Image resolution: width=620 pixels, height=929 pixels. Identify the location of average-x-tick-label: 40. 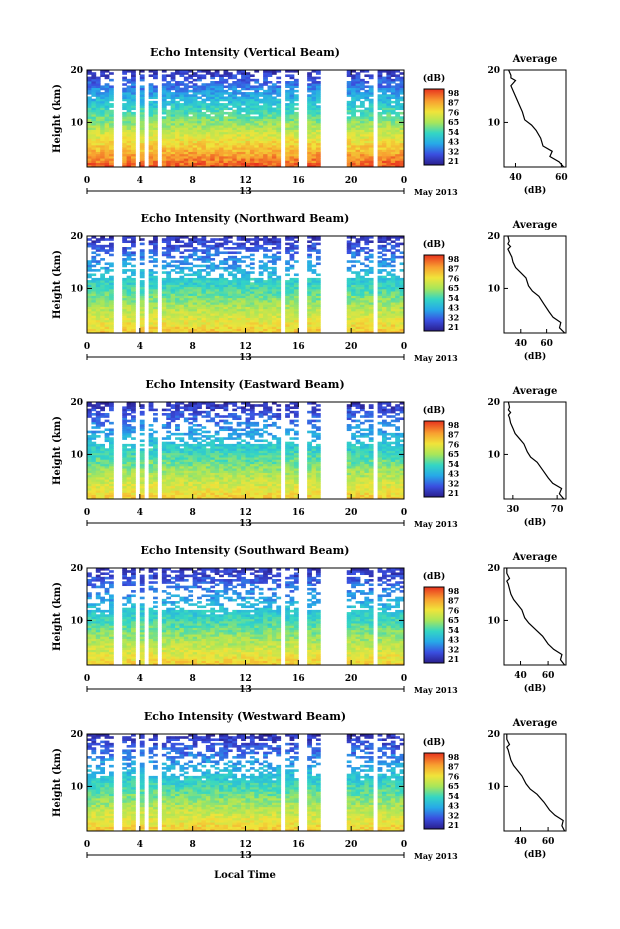
(515, 178).